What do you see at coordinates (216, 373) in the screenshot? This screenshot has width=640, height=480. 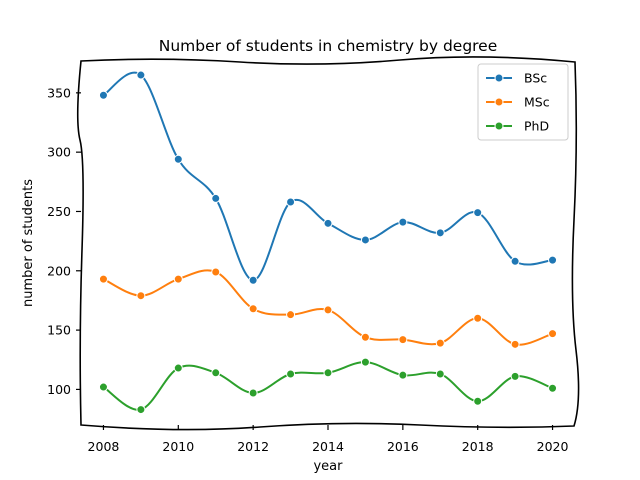 I see `series-phd-point-2011` at bounding box center [216, 373].